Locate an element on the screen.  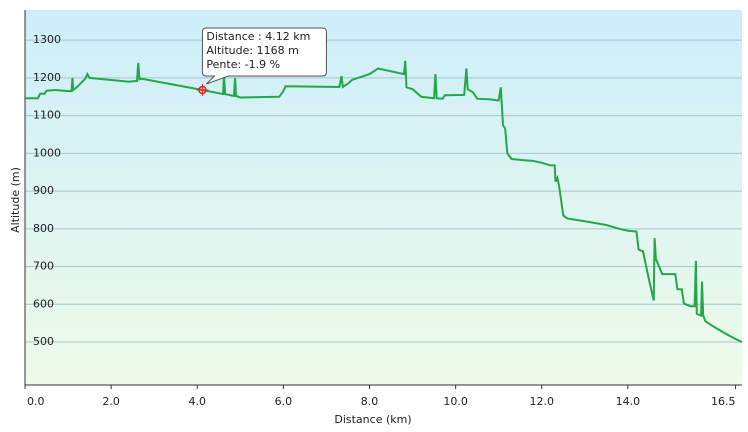
x-tick-label: 6.0 is located at coordinates (284, 401).